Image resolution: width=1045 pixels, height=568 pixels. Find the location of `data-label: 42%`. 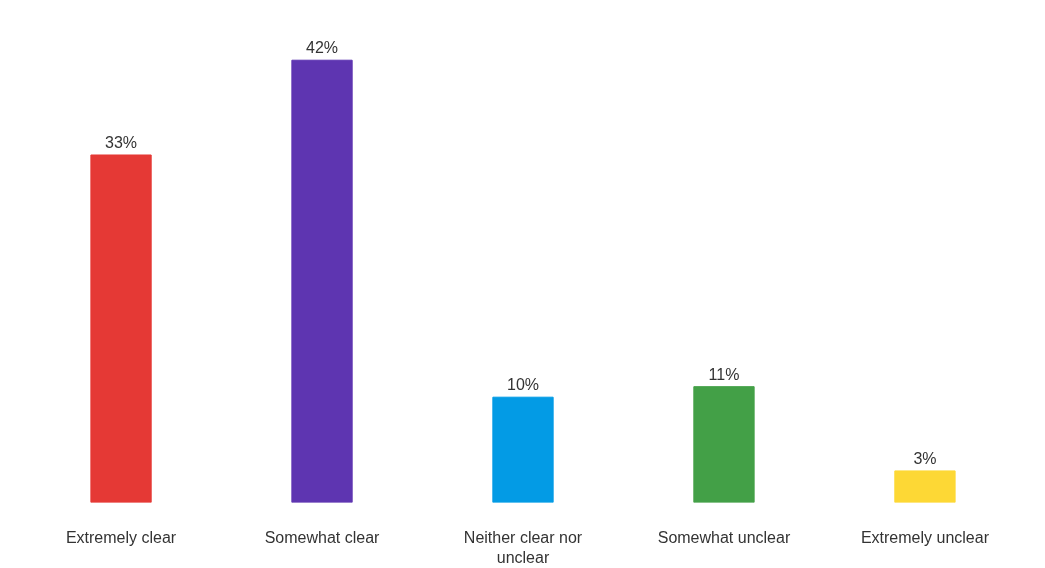

data-label: 42% is located at coordinates (322, 48).